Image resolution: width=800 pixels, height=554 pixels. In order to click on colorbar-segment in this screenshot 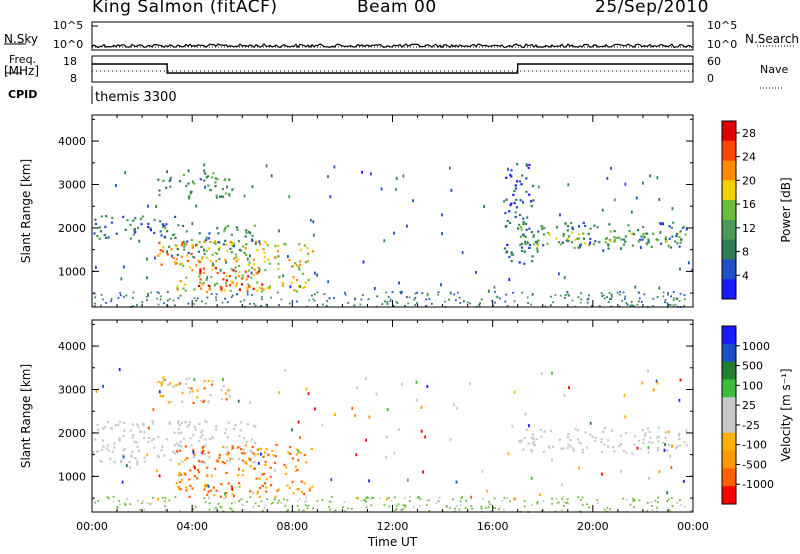, I will do `click(729, 353)`.